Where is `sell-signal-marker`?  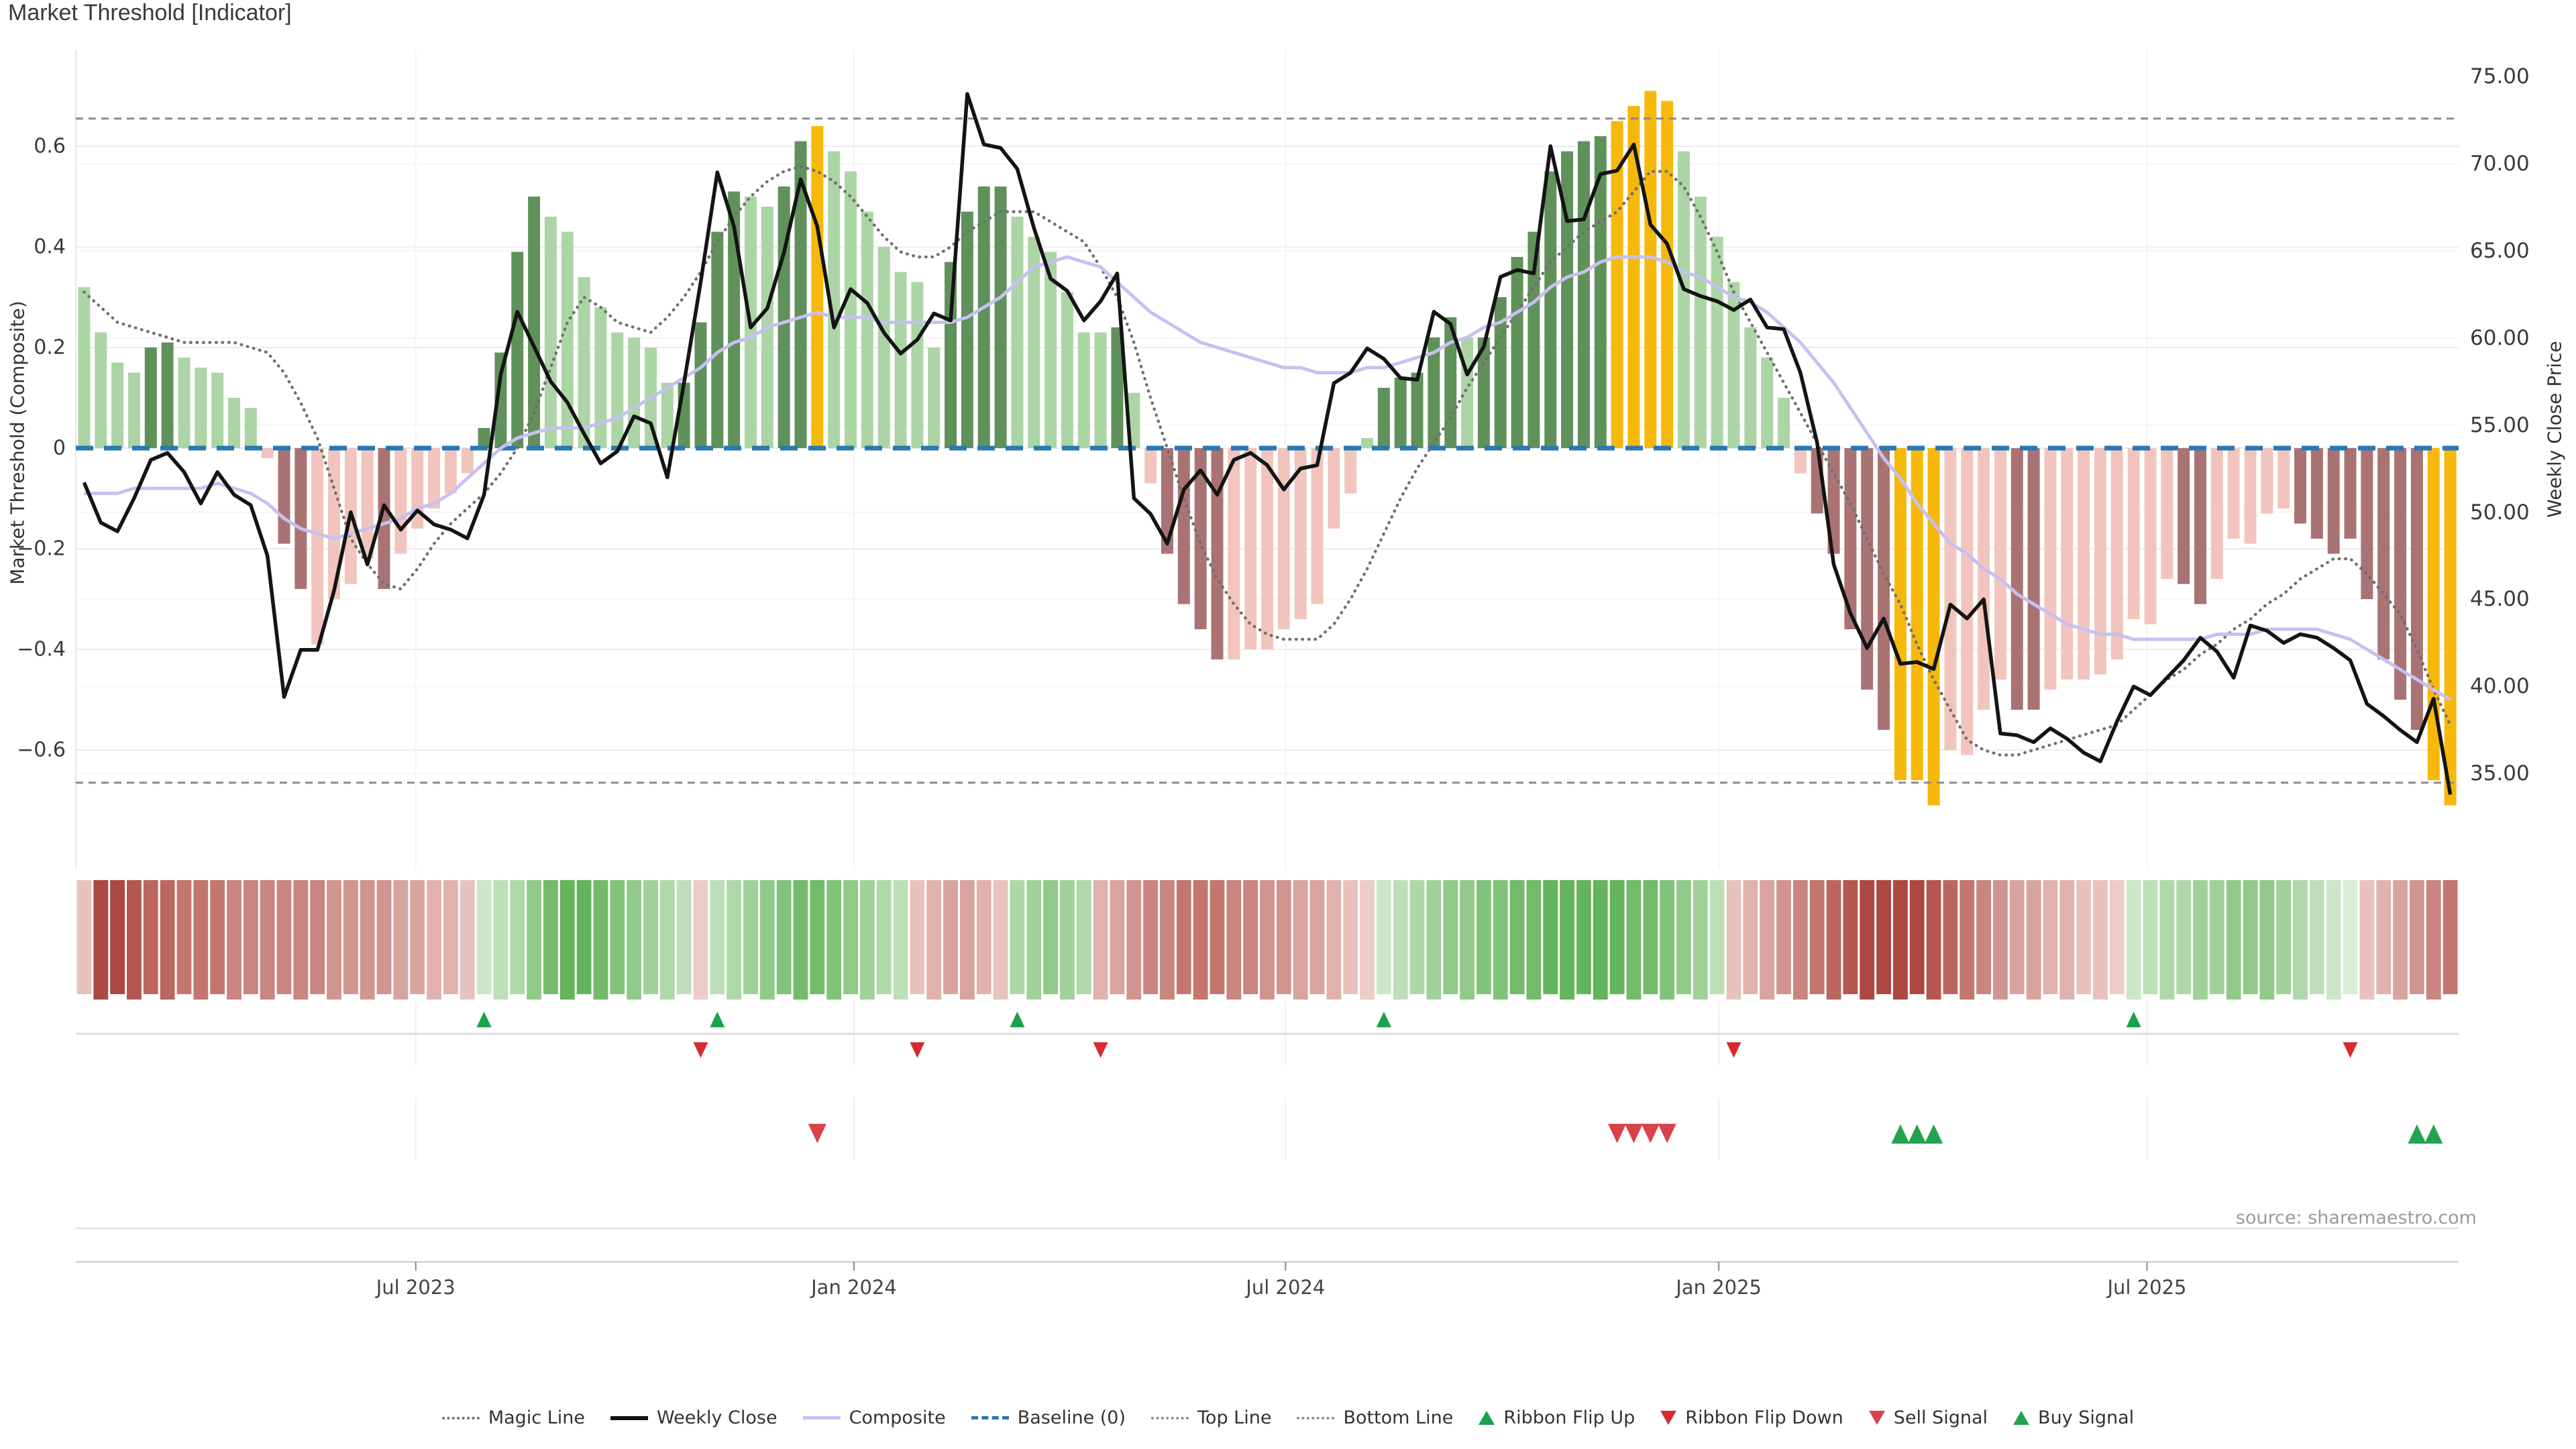
sell-signal-marker is located at coordinates (817, 1133).